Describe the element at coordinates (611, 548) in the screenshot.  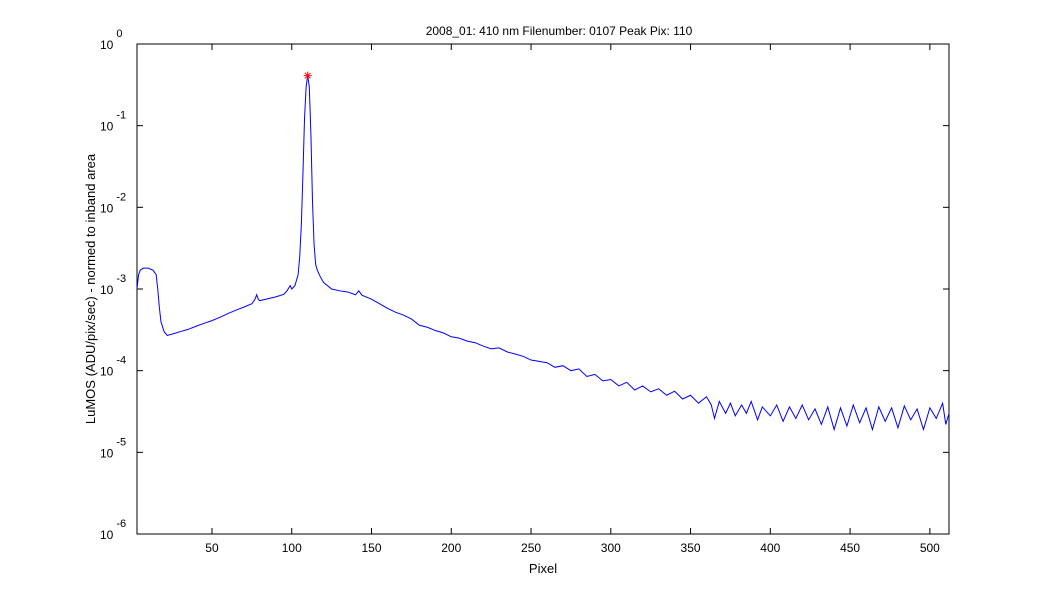
I see `x-tick-label: 300` at that location.